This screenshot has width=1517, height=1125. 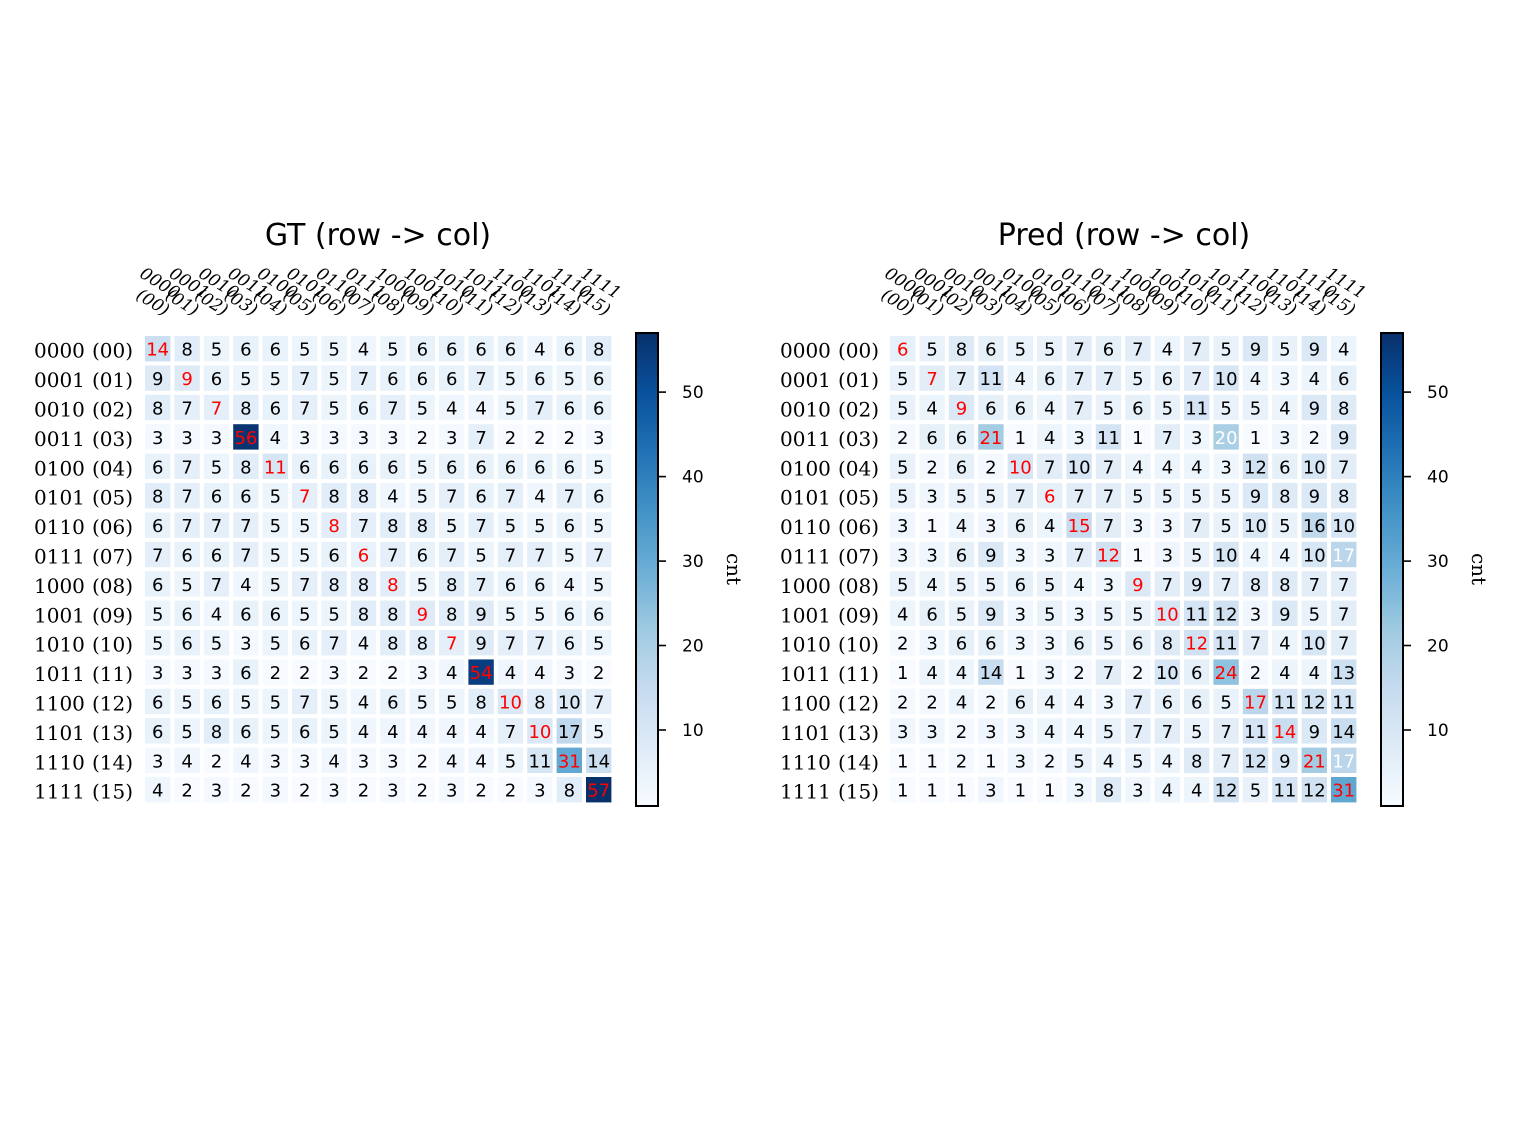 I want to click on cell-value-label: 11, so click(x=990, y=379).